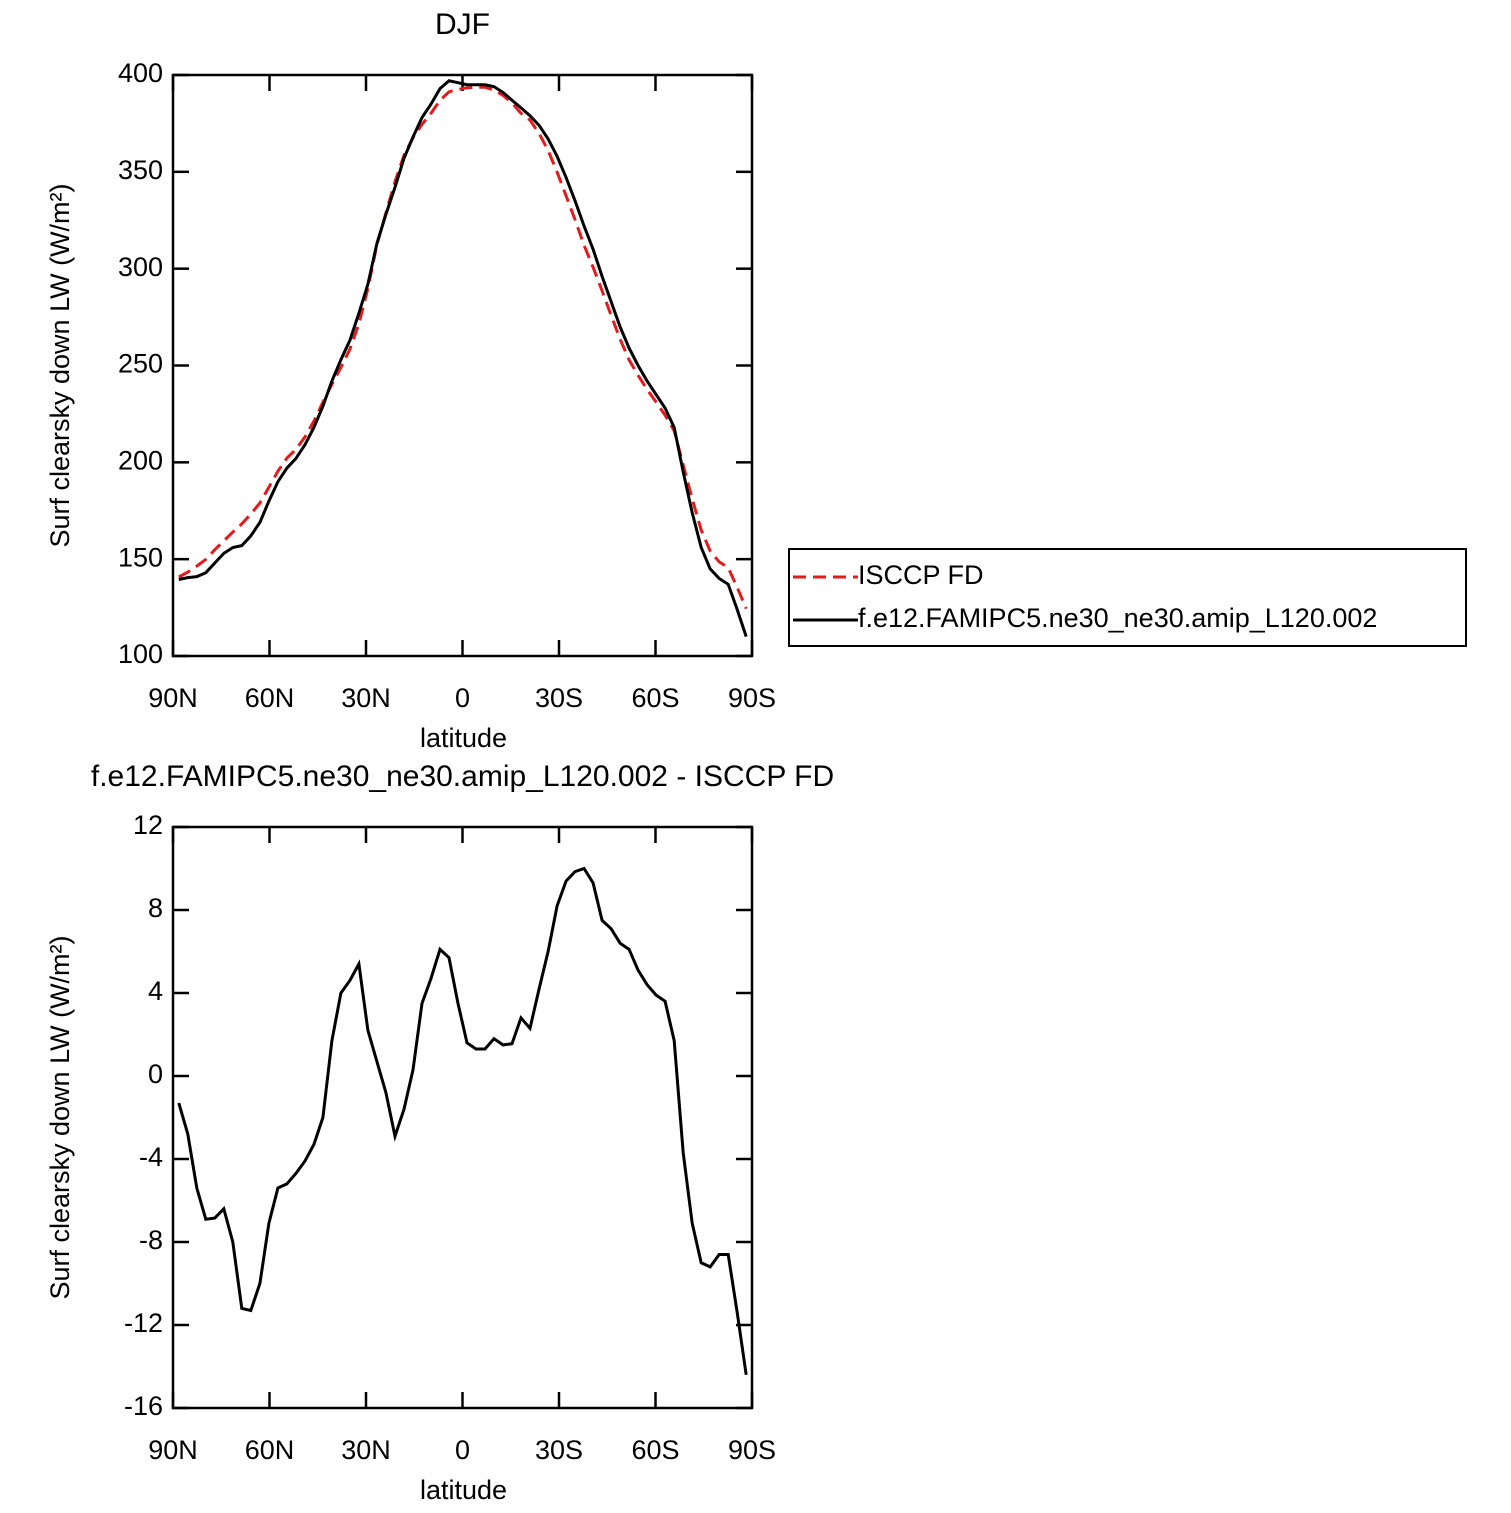 The width and height of the screenshot is (1511, 1513). What do you see at coordinates (143, 1323) in the screenshot?
I see `y-tick-label: -12` at bounding box center [143, 1323].